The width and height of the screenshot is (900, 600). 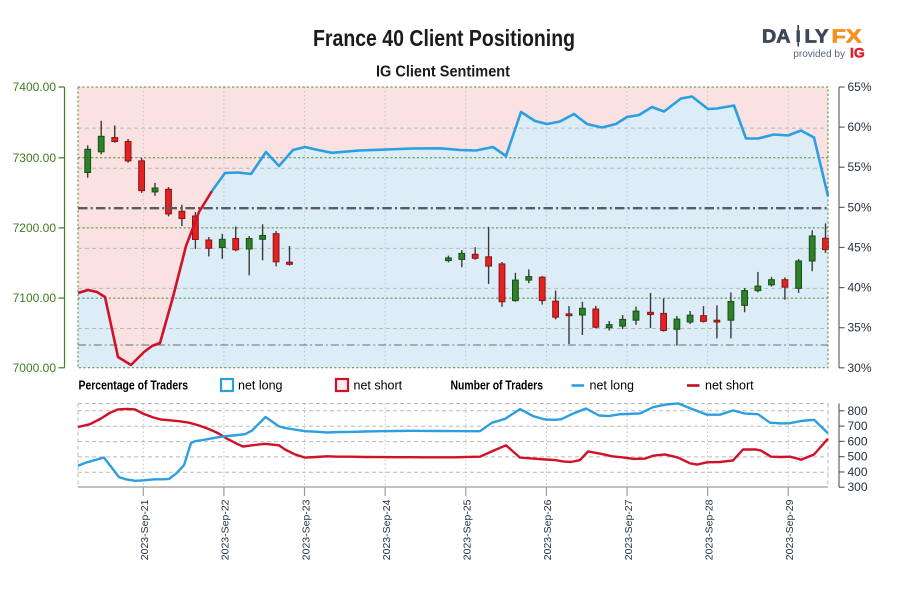 What do you see at coordinates (858, 441) in the screenshot?
I see `svg-text: 600` at bounding box center [858, 441].